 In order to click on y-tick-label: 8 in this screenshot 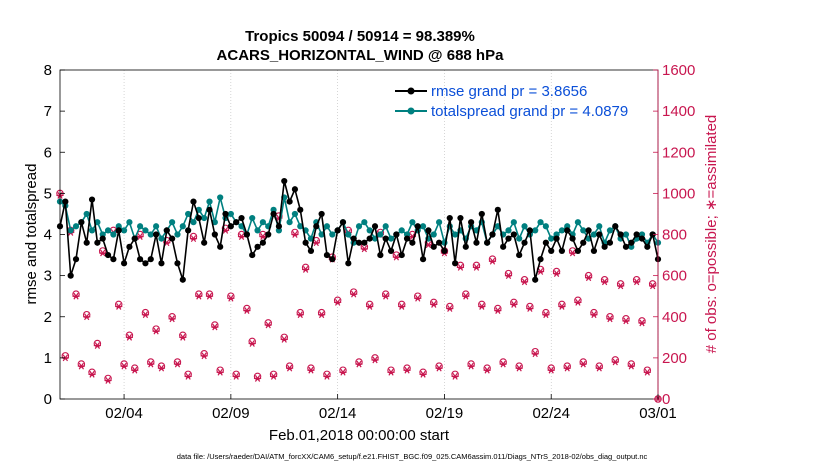, I will do `click(48, 70)`.